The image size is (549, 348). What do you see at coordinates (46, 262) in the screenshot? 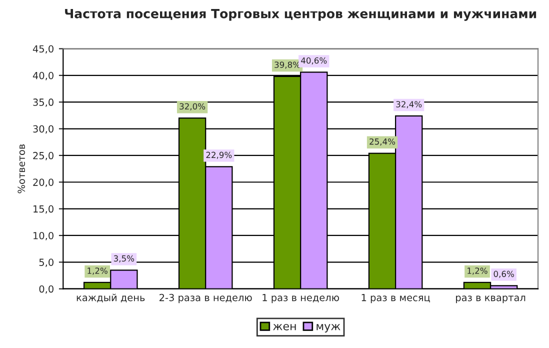
I see `y-tick-label: 5,0` at bounding box center [46, 262].